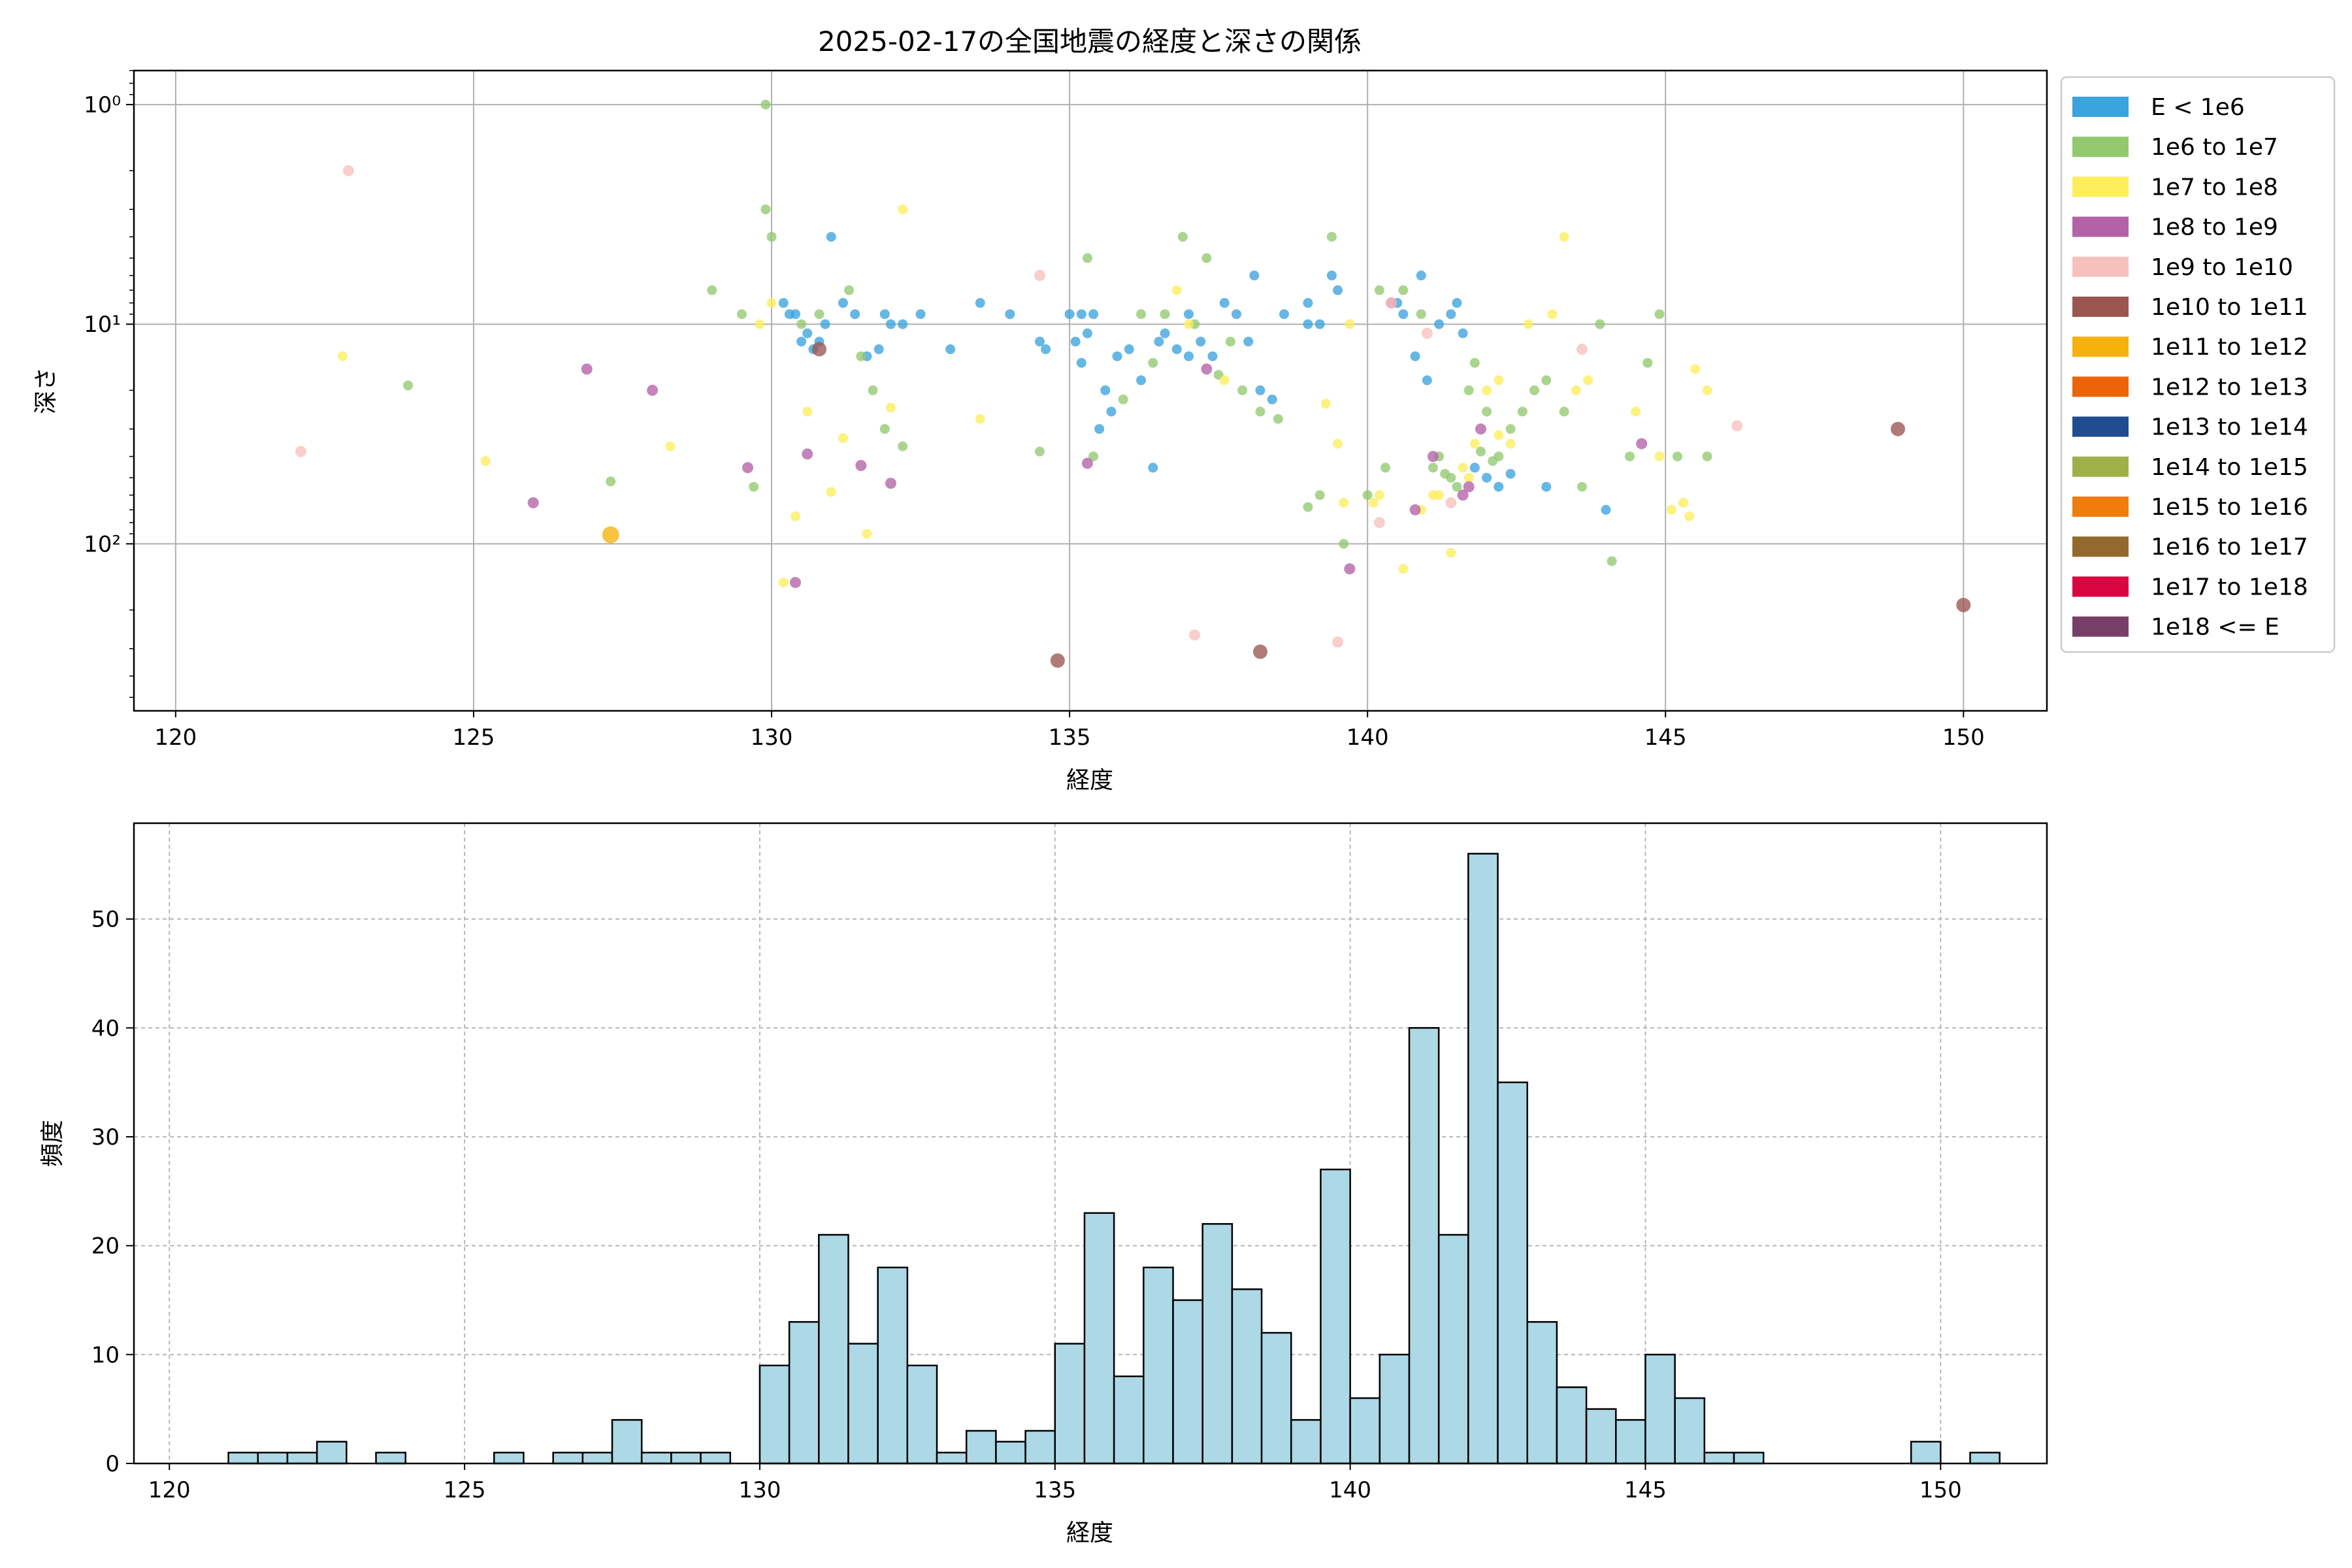 The image size is (2352, 1568). I want to click on legend-label: 1e13 to 1e14, so click(2229, 427).